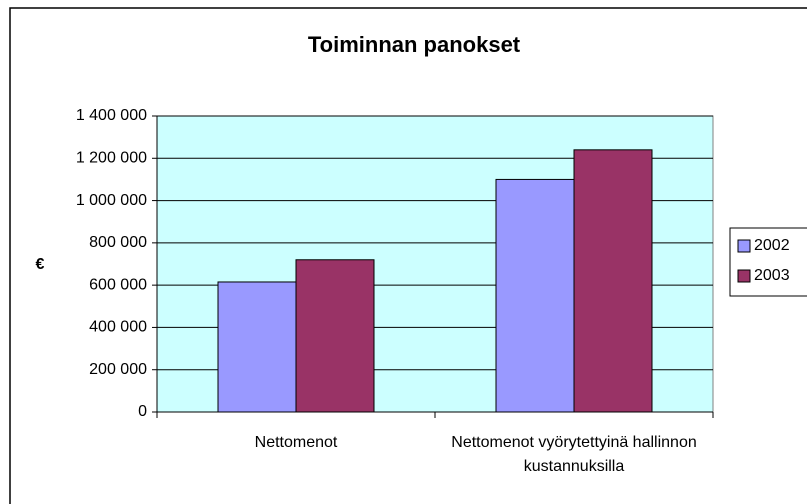  I want to click on legend-label: 2003, so click(772, 275).